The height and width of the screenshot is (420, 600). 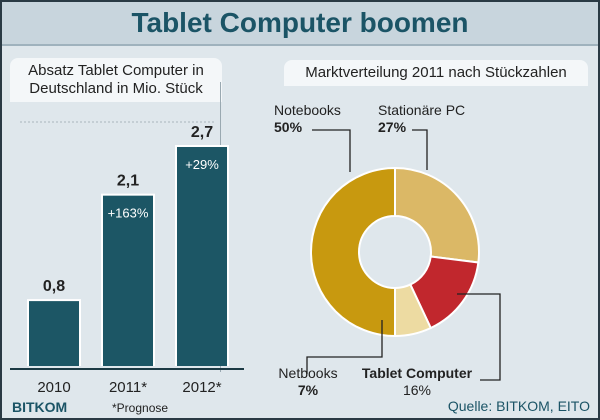 What do you see at coordinates (202, 164) in the screenshot?
I see `bar-growth-label: +29%` at bounding box center [202, 164].